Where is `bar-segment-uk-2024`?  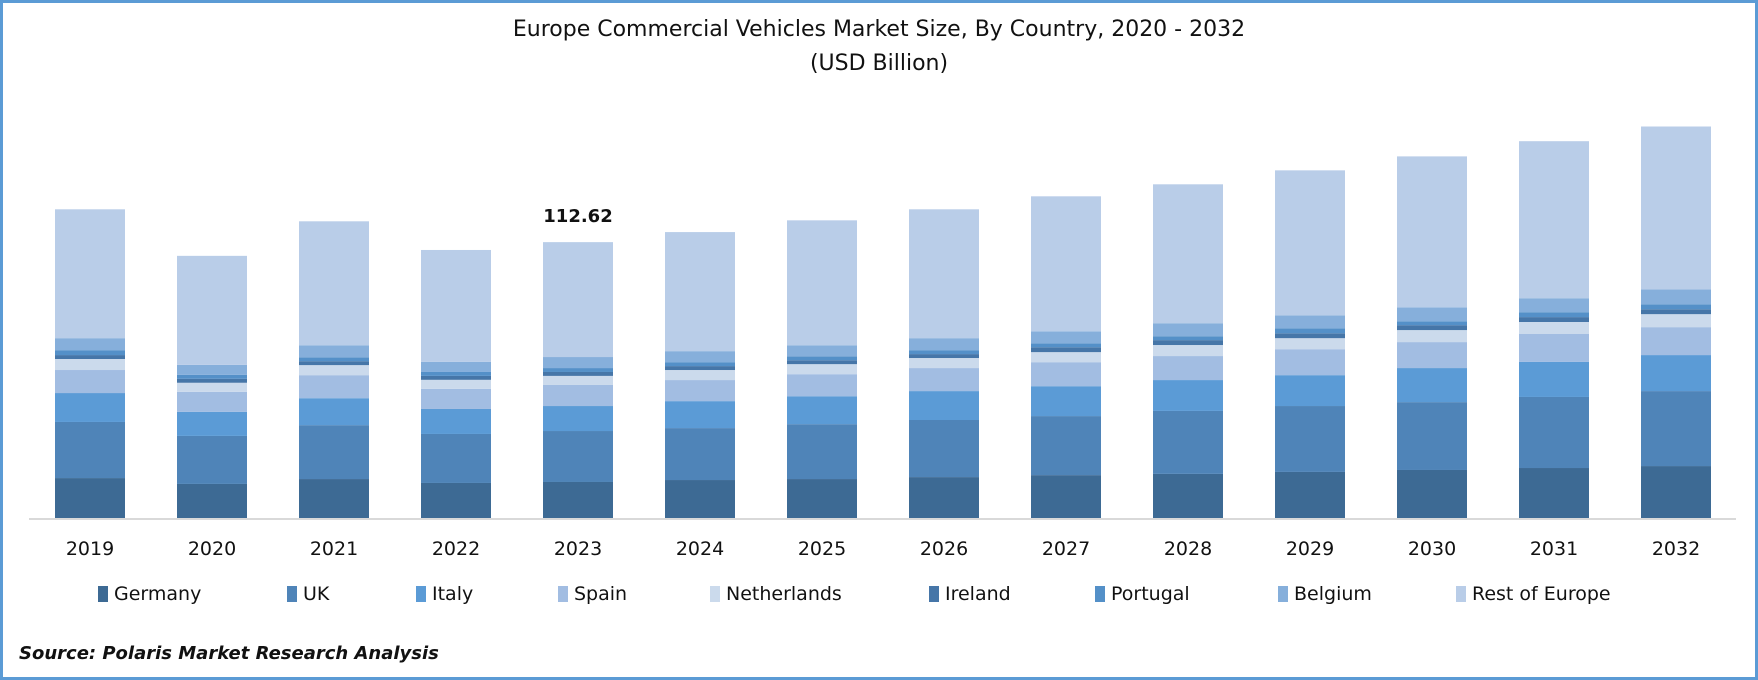
bar-segment-uk-2024 is located at coordinates (700, 454).